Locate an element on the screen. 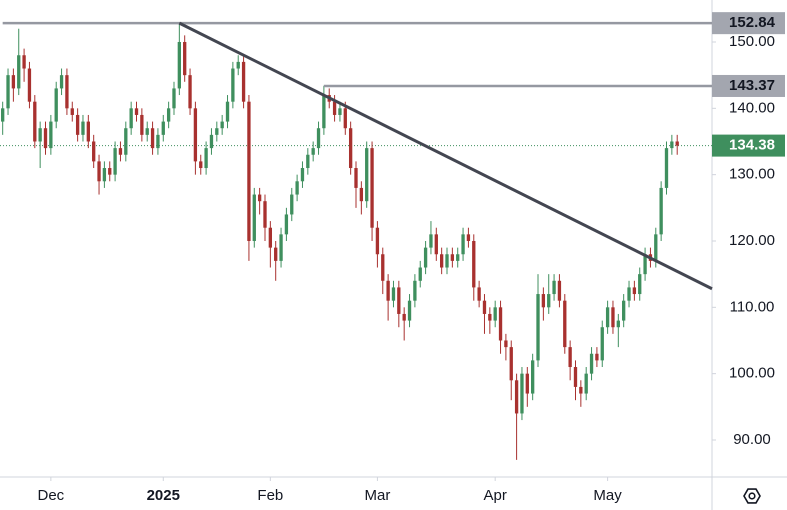 The width and height of the screenshot is (787, 510). x-tick-label: Apr is located at coordinates (495, 495).